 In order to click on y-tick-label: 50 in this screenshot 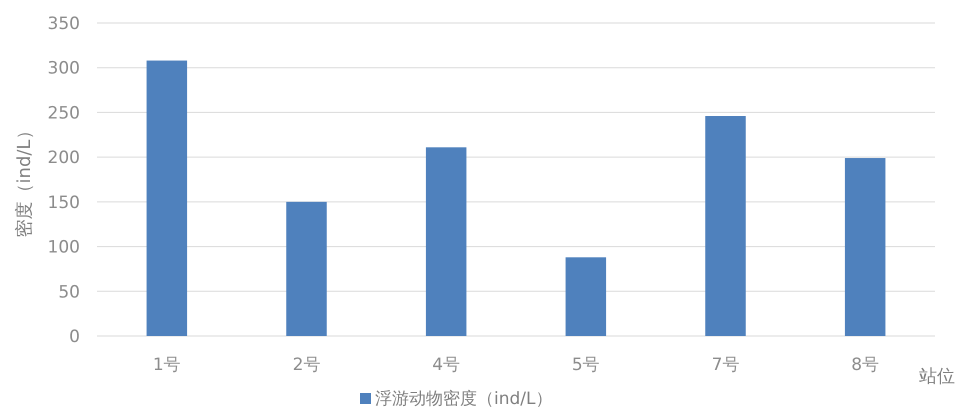, I will do `click(69, 292)`.